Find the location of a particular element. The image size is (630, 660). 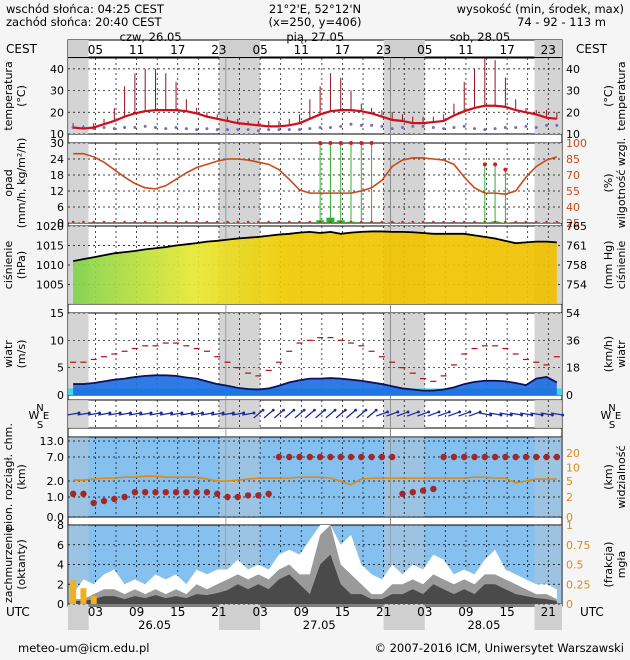

sunset-text: zachód słońca: 20:40 CEST is located at coordinates (84, 22).